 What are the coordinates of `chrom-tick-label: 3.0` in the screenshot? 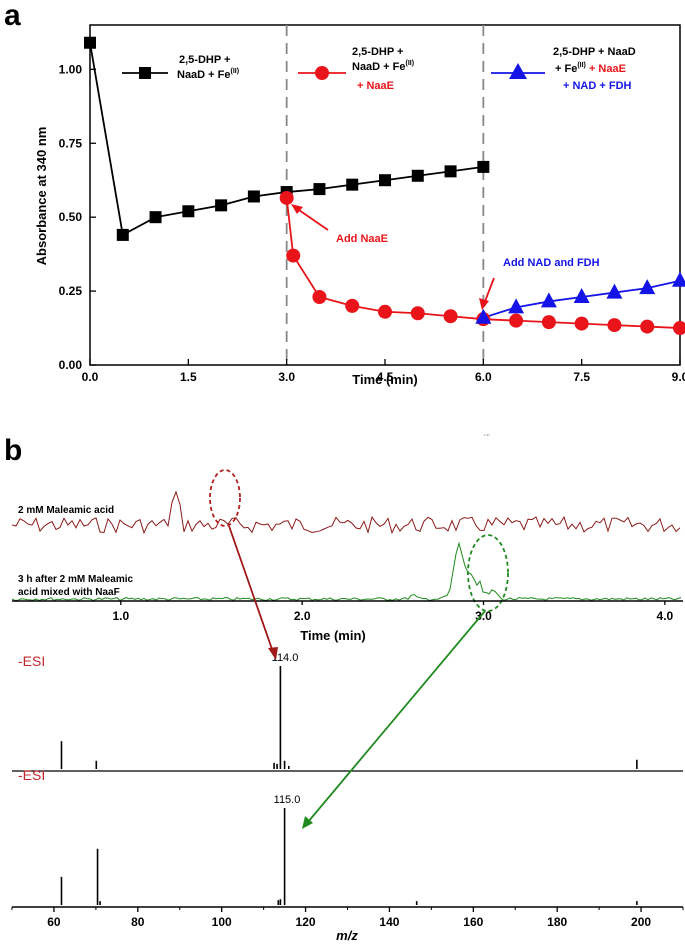 It's located at (483, 616).